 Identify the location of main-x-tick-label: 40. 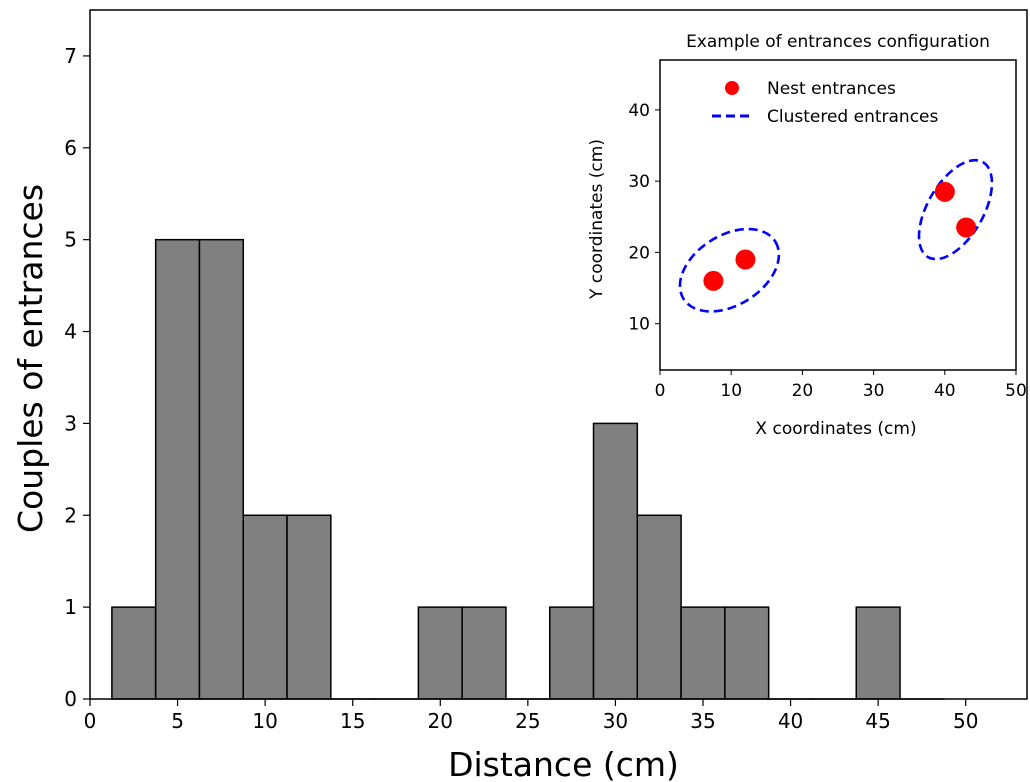
(790, 721).